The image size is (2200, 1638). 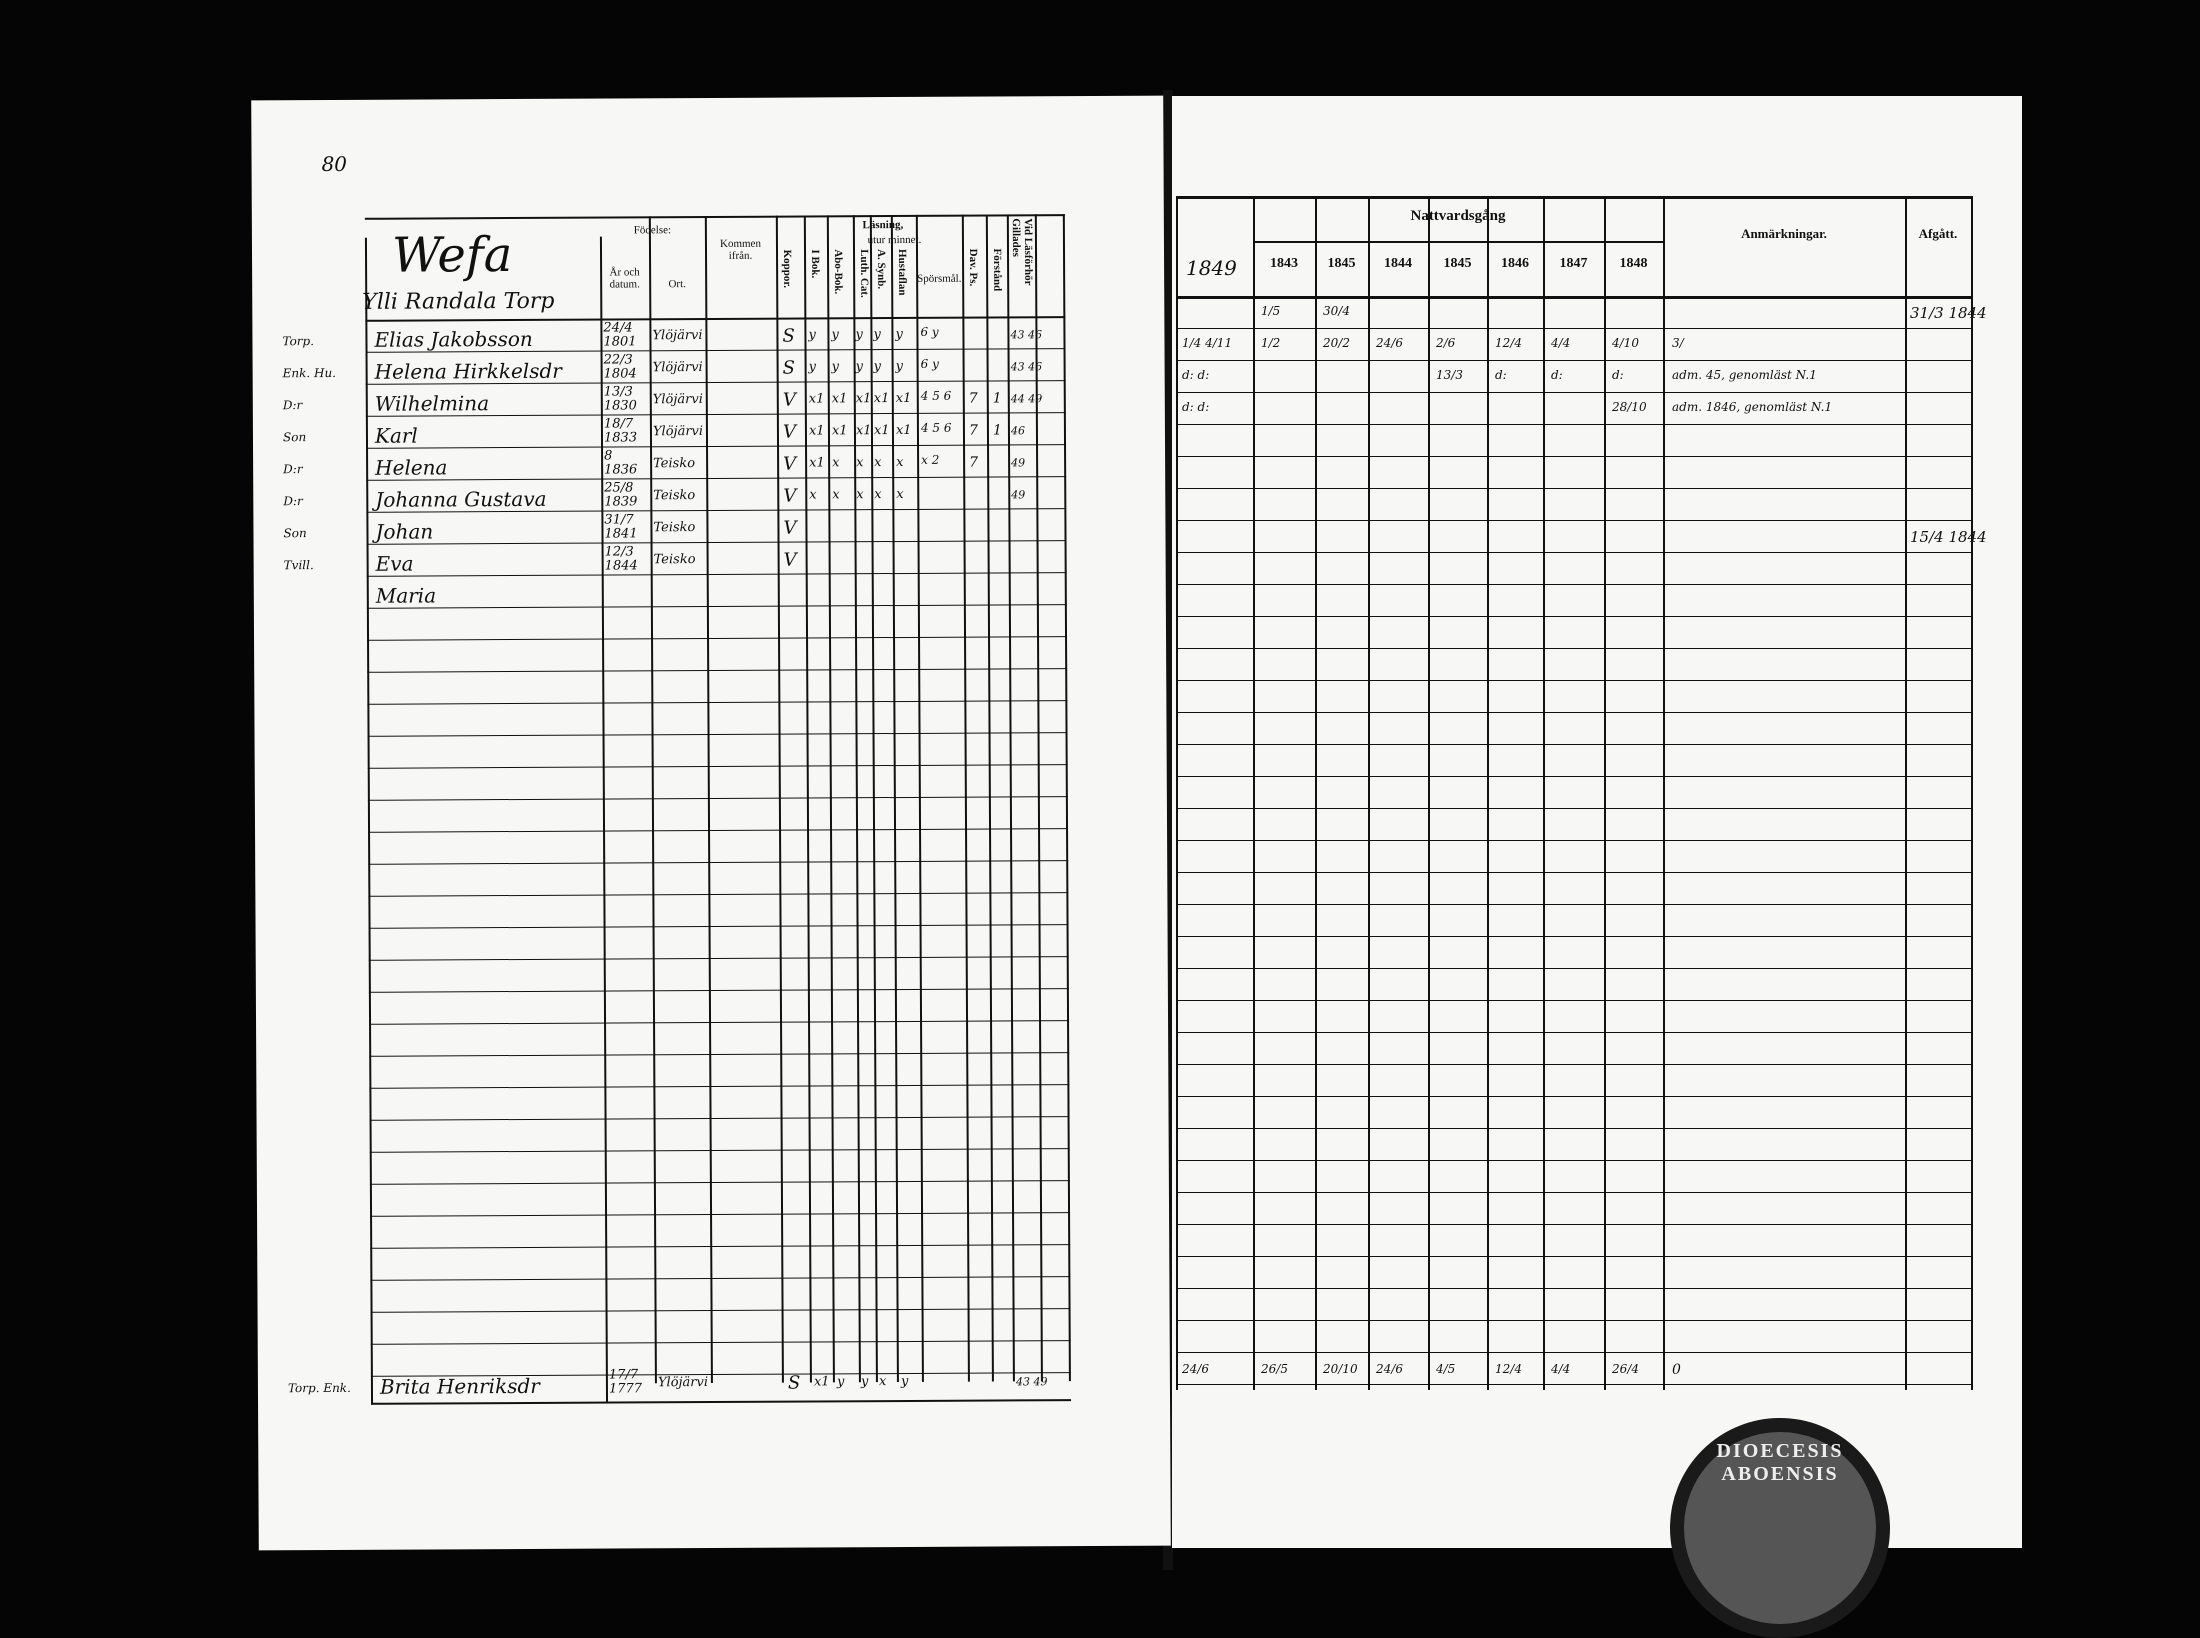 What do you see at coordinates (292, 469) in the screenshot?
I see `person-role: D:r` at bounding box center [292, 469].